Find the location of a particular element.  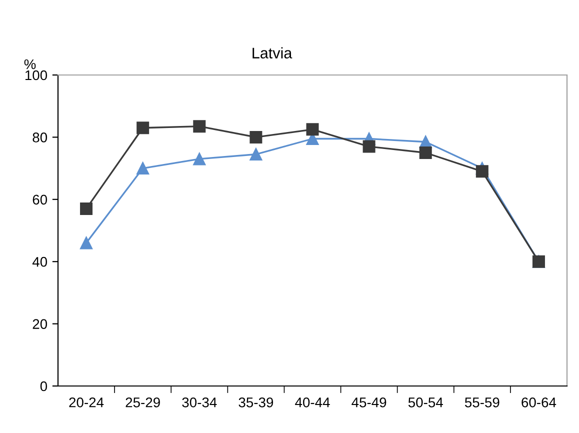

x-tick-label: 55-59 is located at coordinates (482, 402).